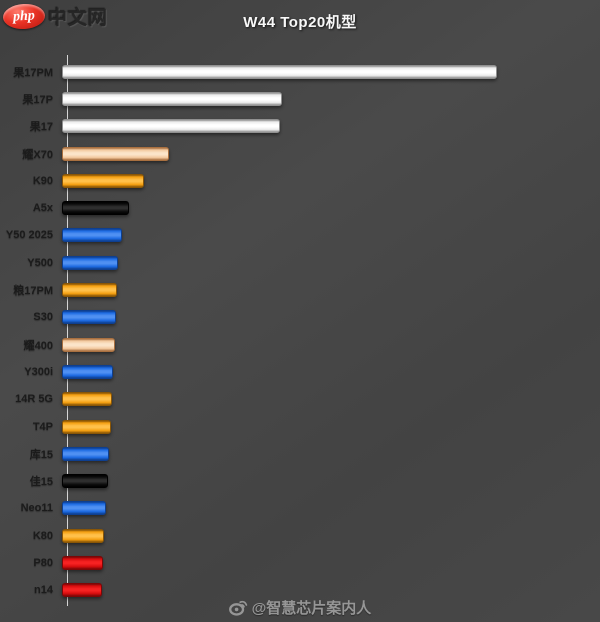 Image resolution: width=600 pixels, height=622 pixels. What do you see at coordinates (37, 99) in the screenshot?
I see `bar-label: 果17P` at bounding box center [37, 99].